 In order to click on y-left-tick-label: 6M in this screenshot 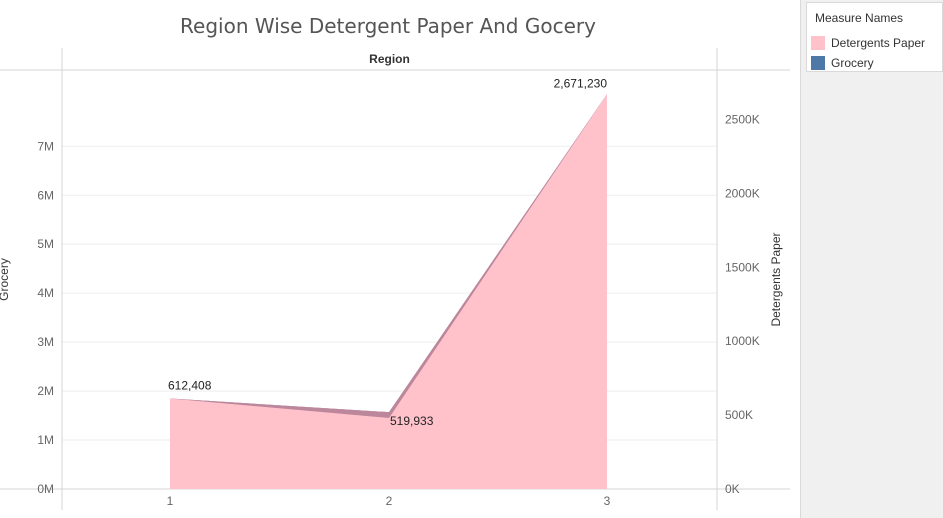, I will do `click(45, 195)`.